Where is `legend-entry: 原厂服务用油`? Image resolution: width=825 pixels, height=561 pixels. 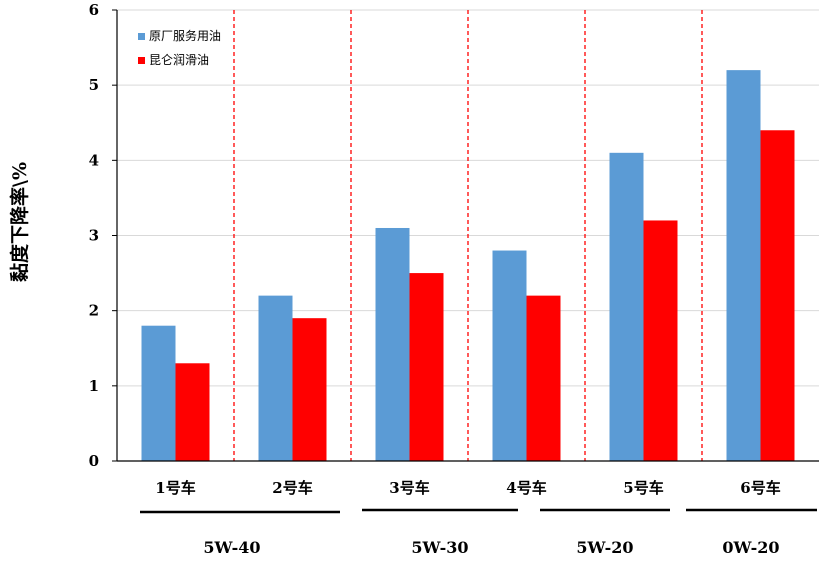
legend-entry: 原厂服务用油 is located at coordinates (185, 35).